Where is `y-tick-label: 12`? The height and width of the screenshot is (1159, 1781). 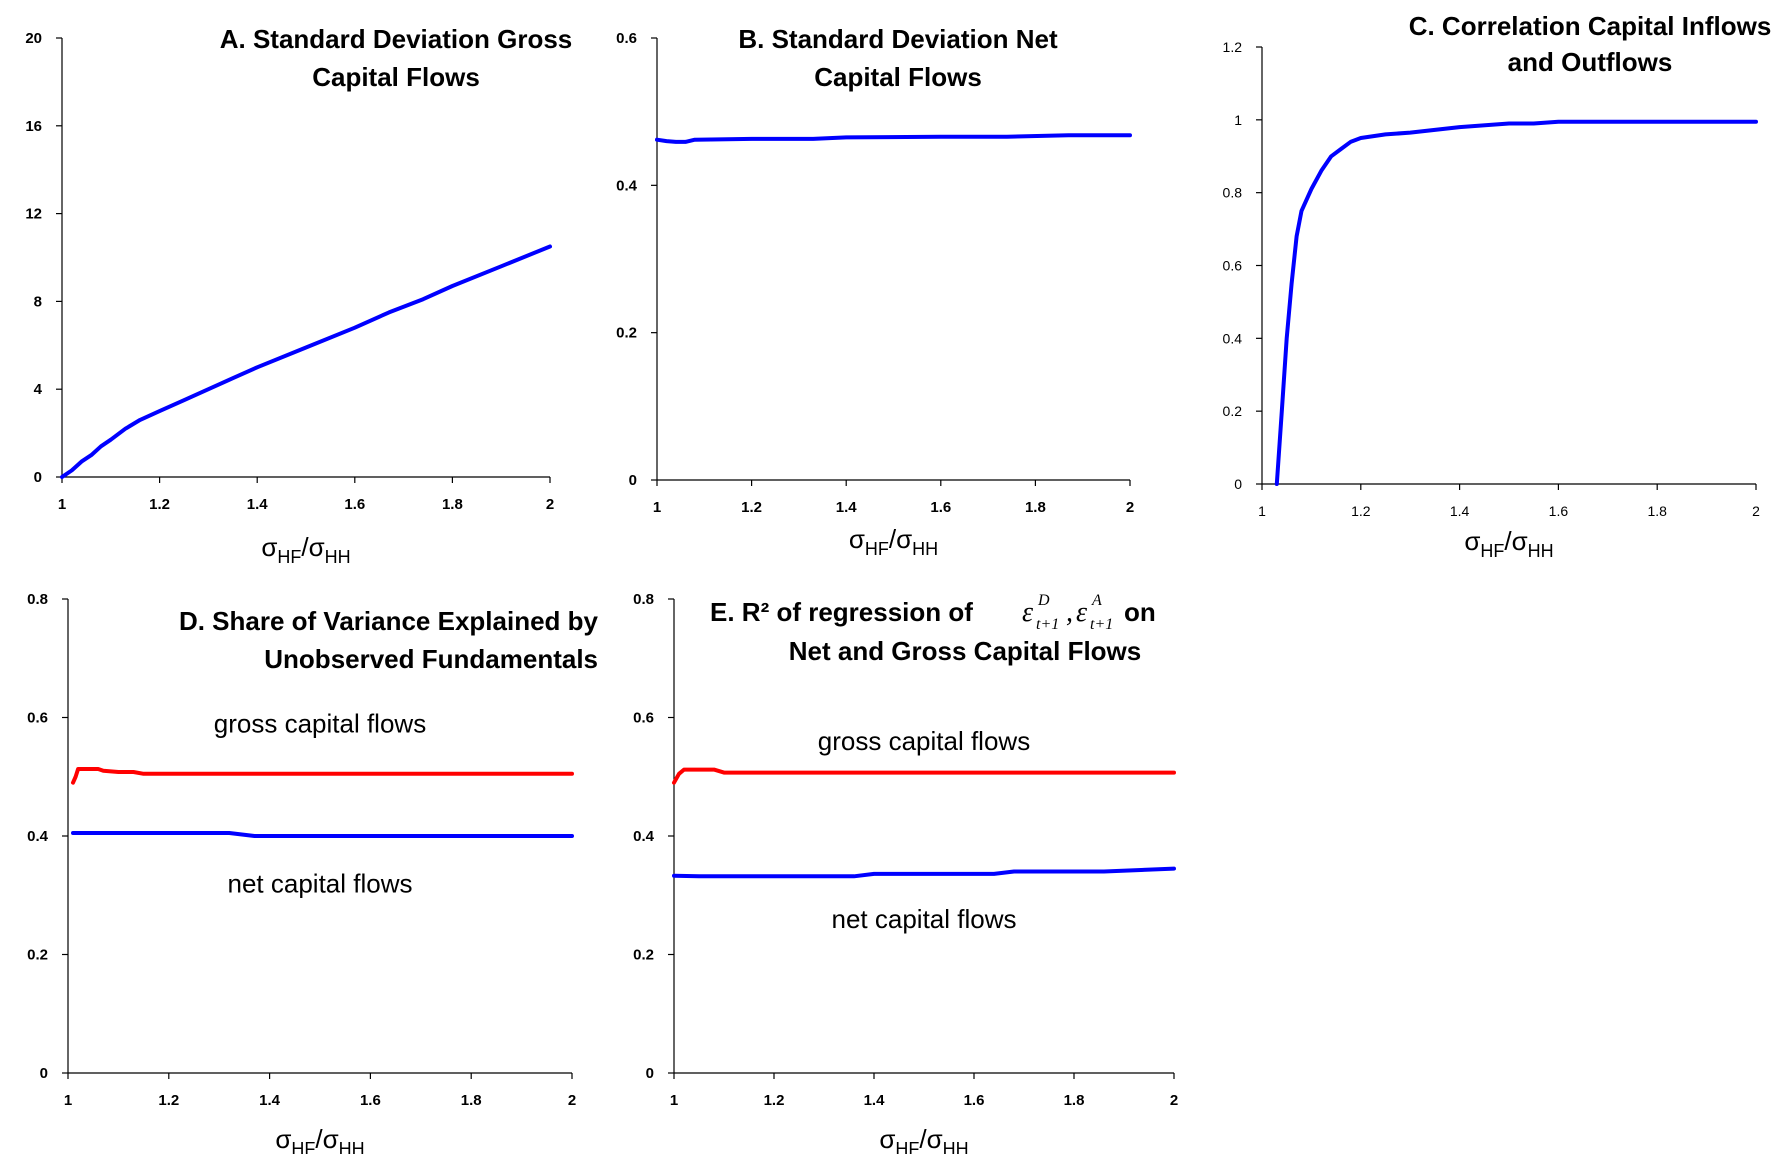 y-tick-label: 12 is located at coordinates (33, 214).